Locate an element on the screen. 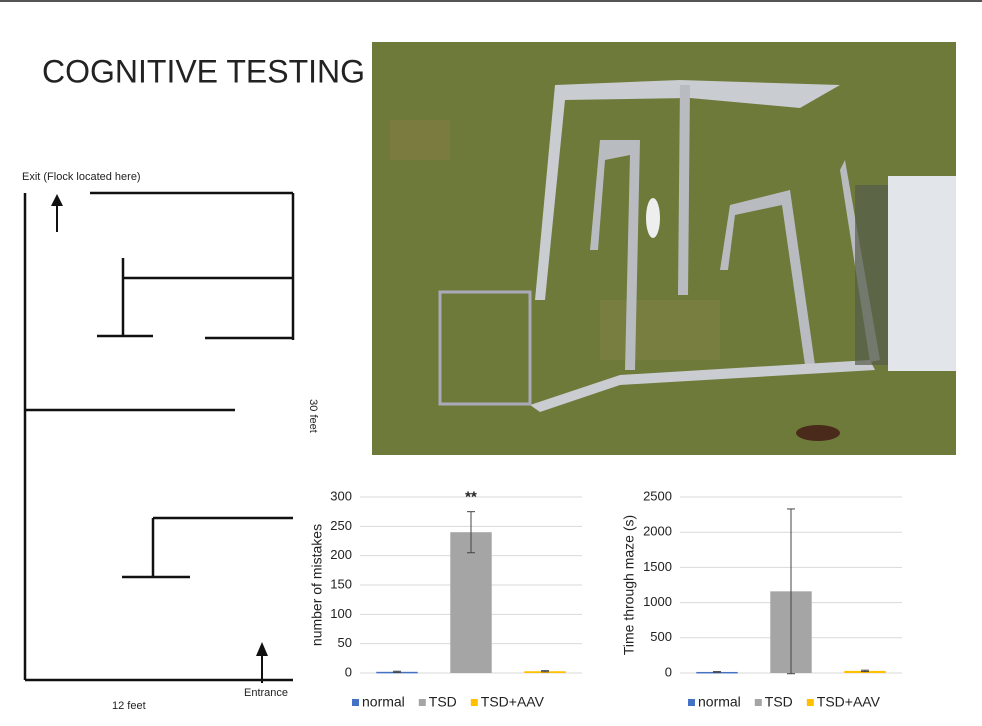 The height and width of the screenshot is (726, 982). y-axis-label: Time through maze (s) is located at coordinates (629, 585).